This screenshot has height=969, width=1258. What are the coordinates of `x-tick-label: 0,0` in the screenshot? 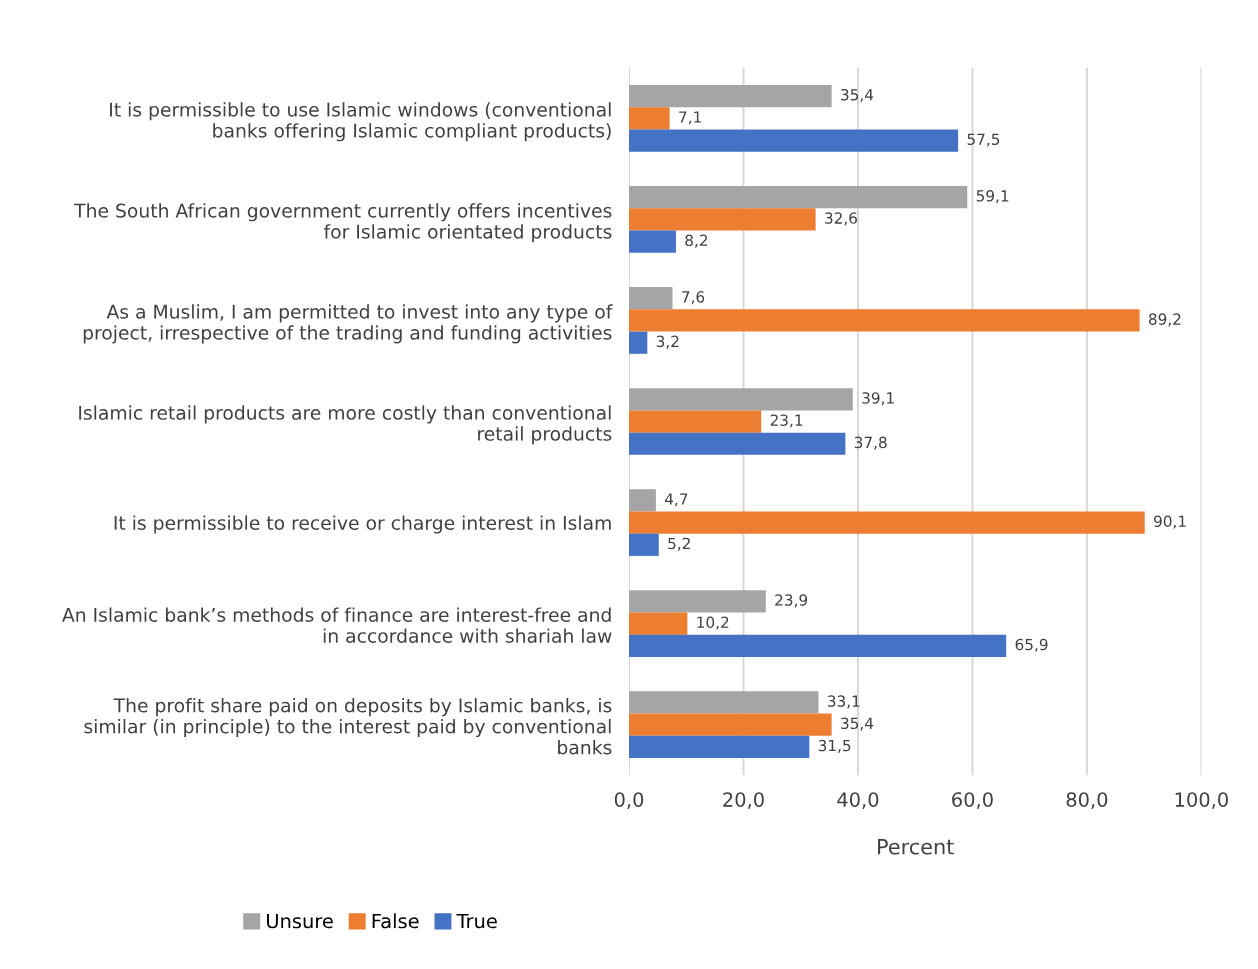 It's located at (629, 800).